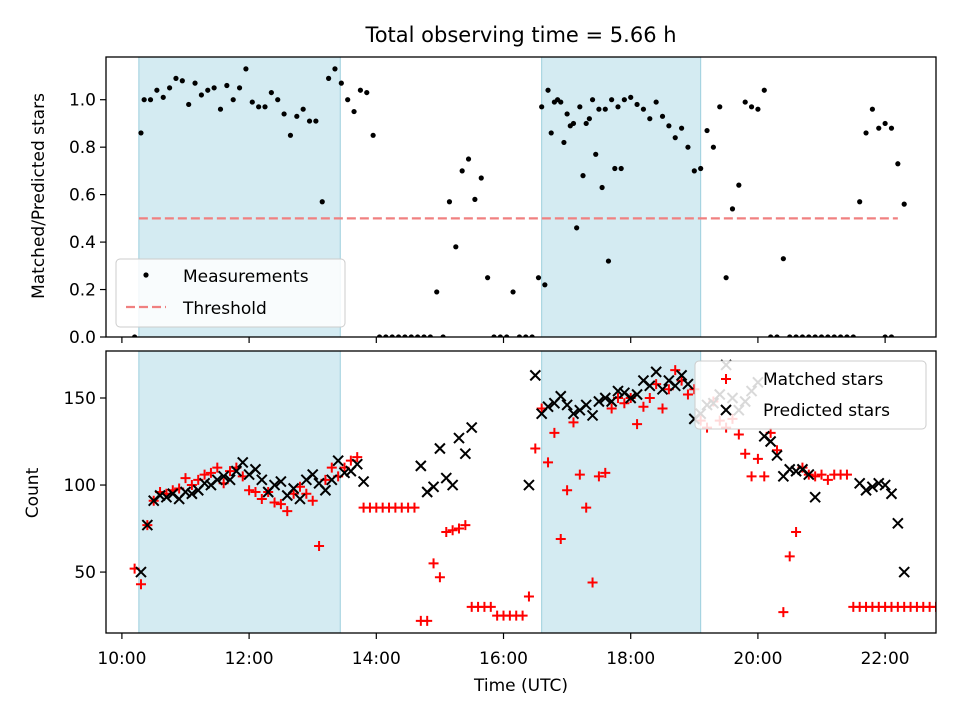 The image size is (960, 724). What do you see at coordinates (757, 659) in the screenshot?
I see `xtick-label-5: 20:00` at bounding box center [757, 659].